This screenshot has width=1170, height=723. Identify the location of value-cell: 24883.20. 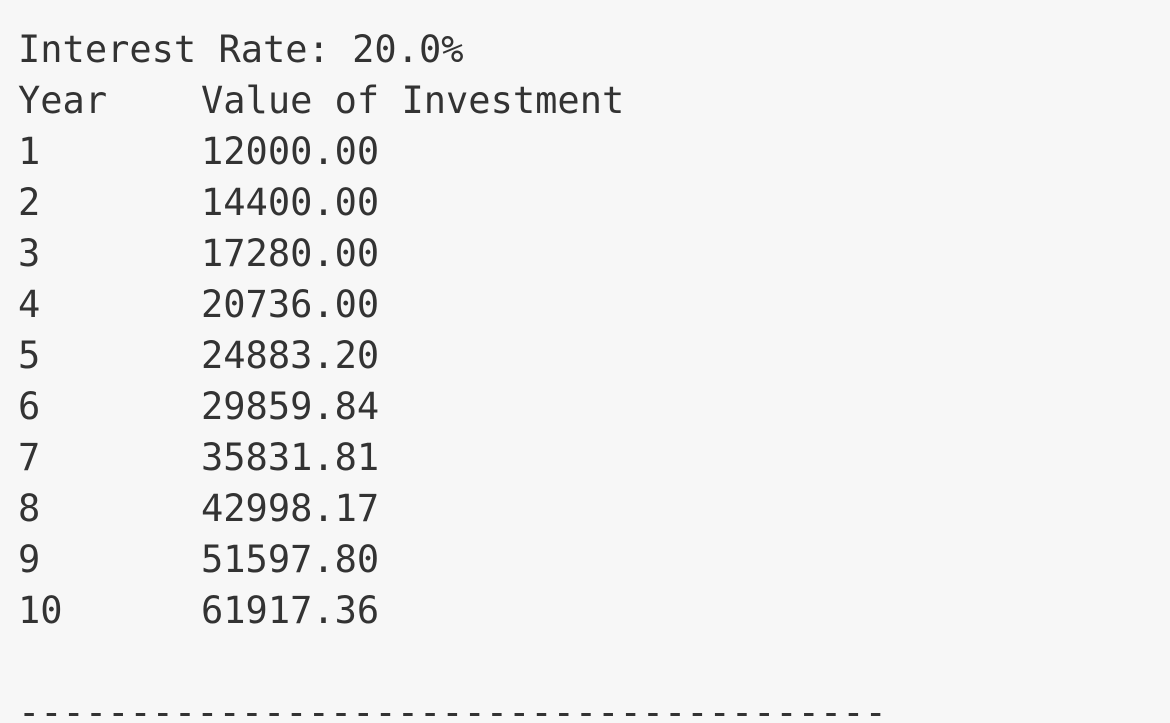
(290, 355).